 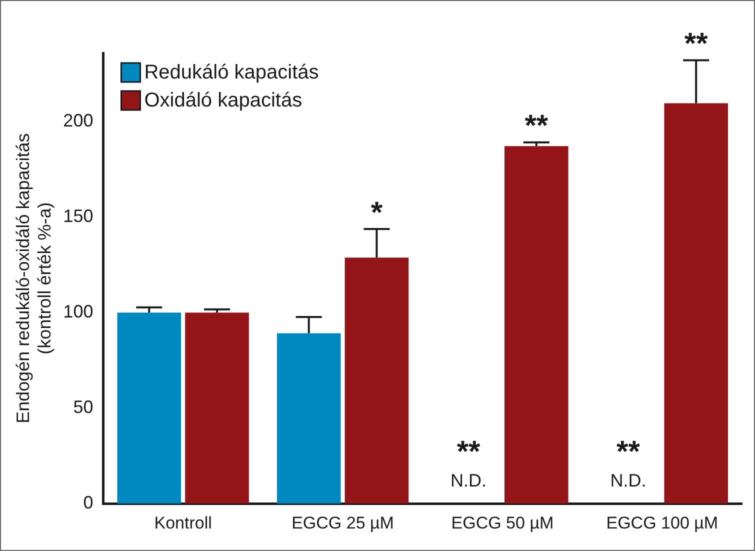 What do you see at coordinates (502, 522) in the screenshot?
I see `x-tick-label: EGCG 50 µM` at bounding box center [502, 522].